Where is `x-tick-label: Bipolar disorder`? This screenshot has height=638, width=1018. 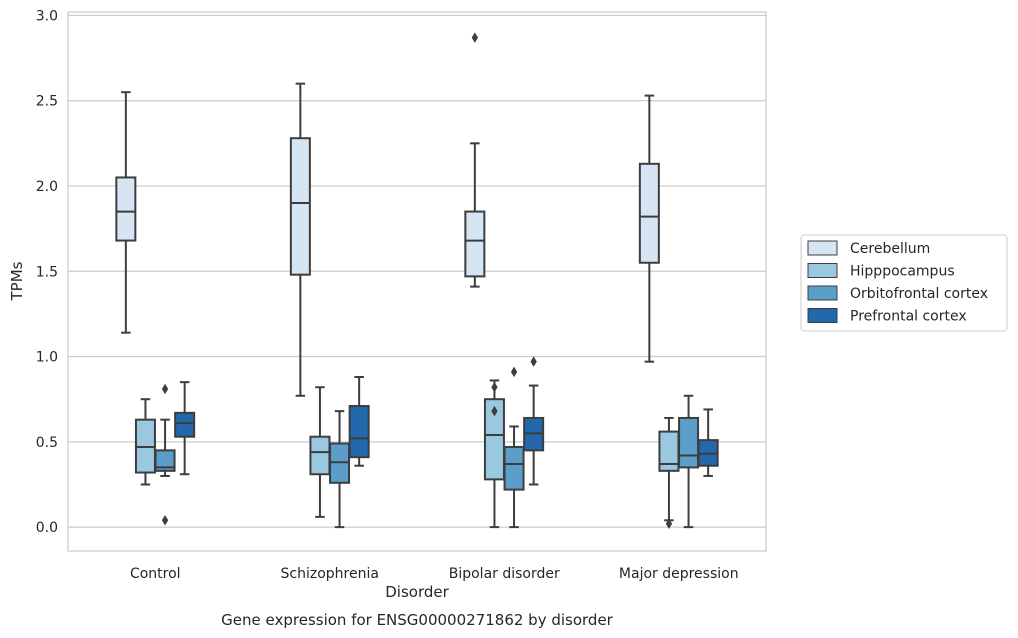 x-tick-label: Bipolar disorder is located at coordinates (504, 574).